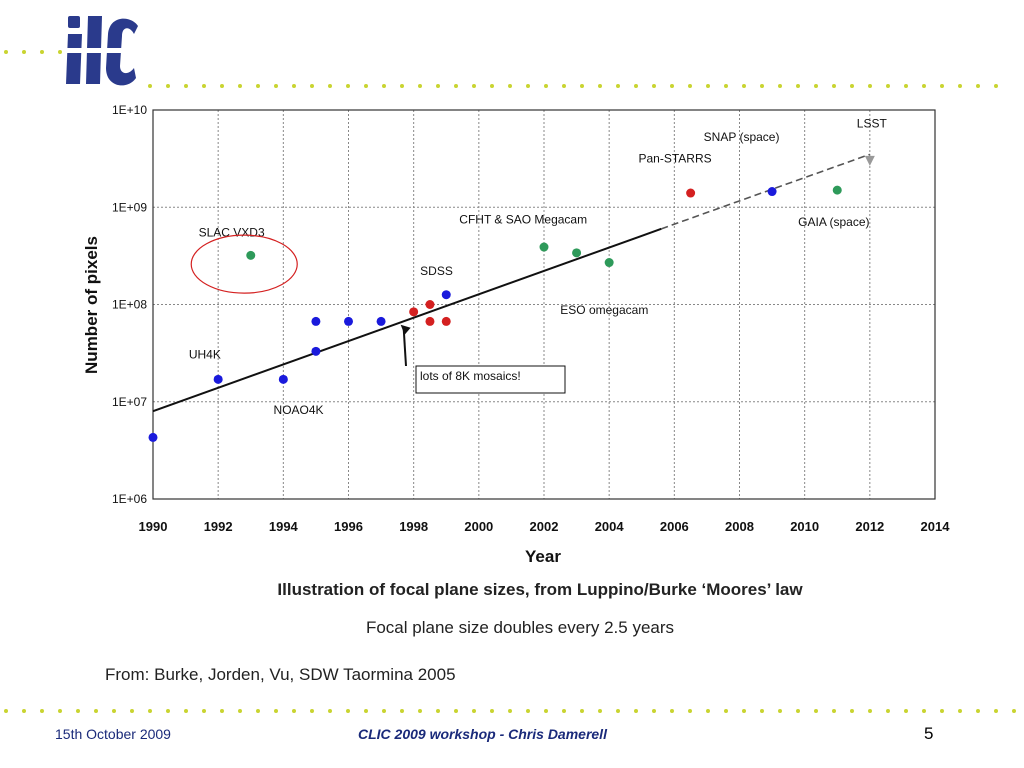 The image size is (1024, 768). I want to click on y-tick-label: 1E+10, so click(129, 110).